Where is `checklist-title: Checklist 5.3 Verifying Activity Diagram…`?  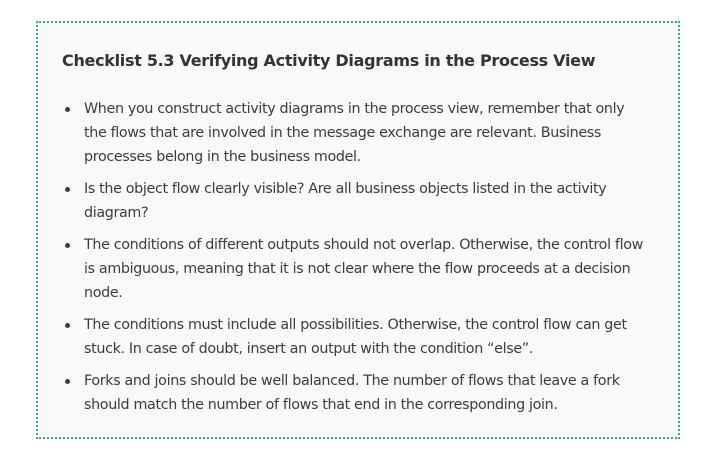 checklist-title: Checklist 5.3 Verifying Activity Diagram… is located at coordinates (329, 60).